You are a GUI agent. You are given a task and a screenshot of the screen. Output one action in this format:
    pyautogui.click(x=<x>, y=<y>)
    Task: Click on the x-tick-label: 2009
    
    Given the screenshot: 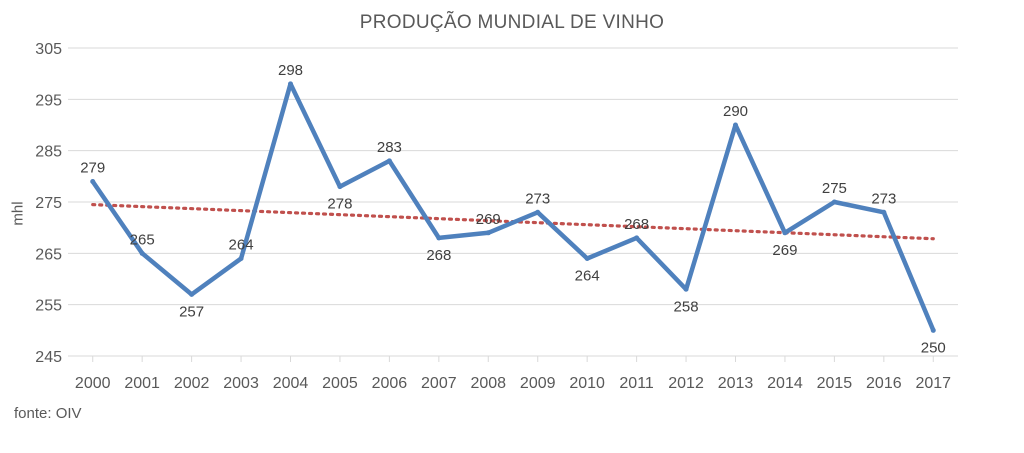 What is the action you would take?
    pyautogui.click(x=538, y=383)
    